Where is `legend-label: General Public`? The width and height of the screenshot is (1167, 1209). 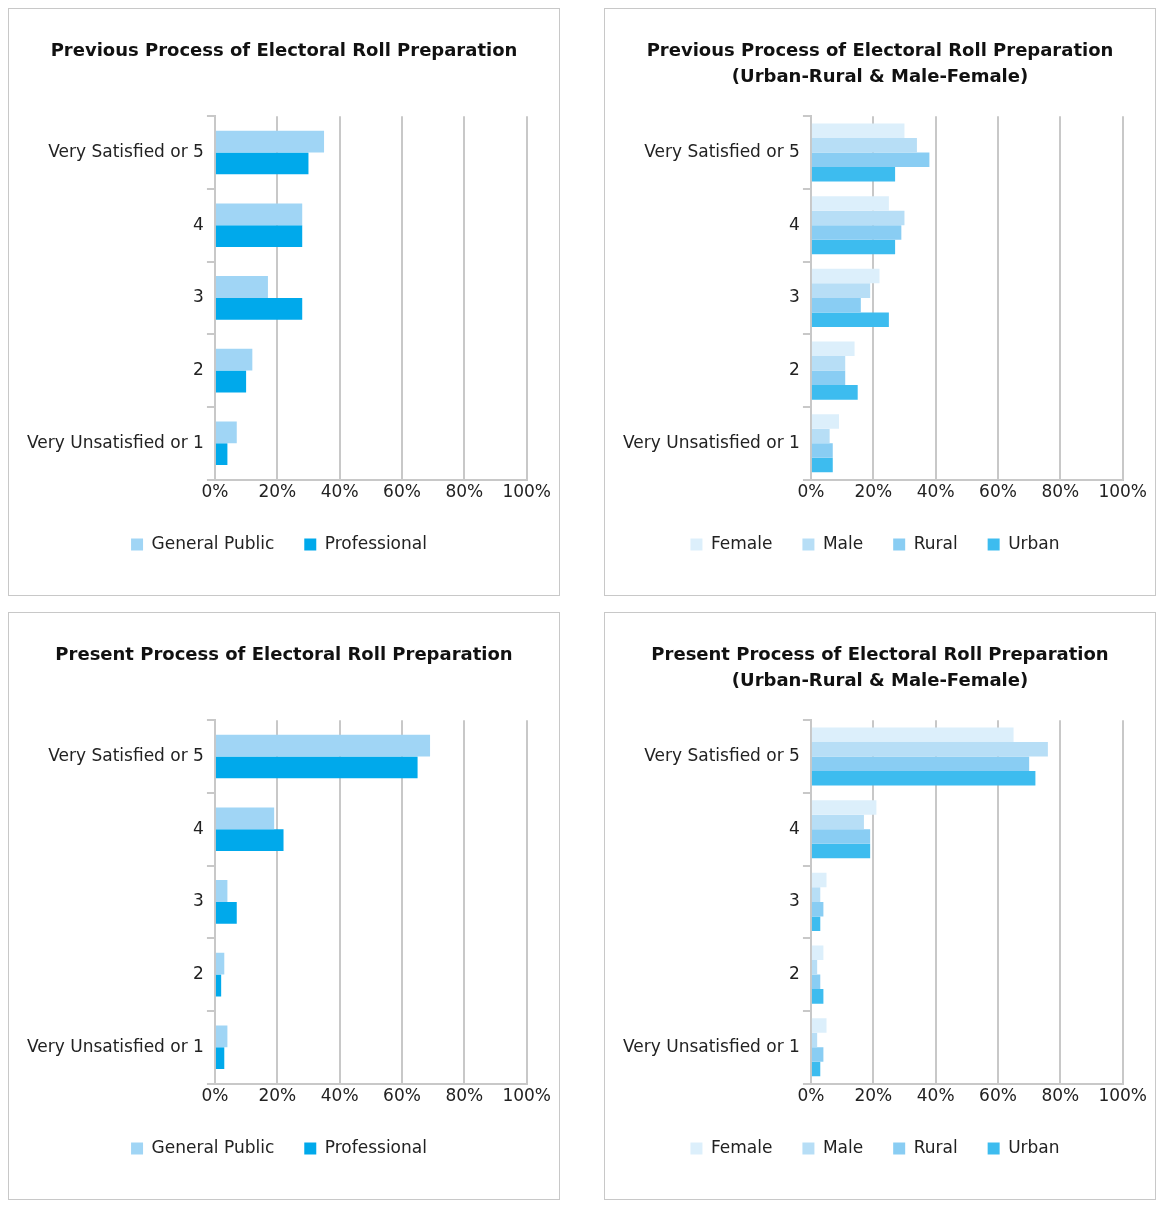 legend-label: General Public is located at coordinates (213, 1146).